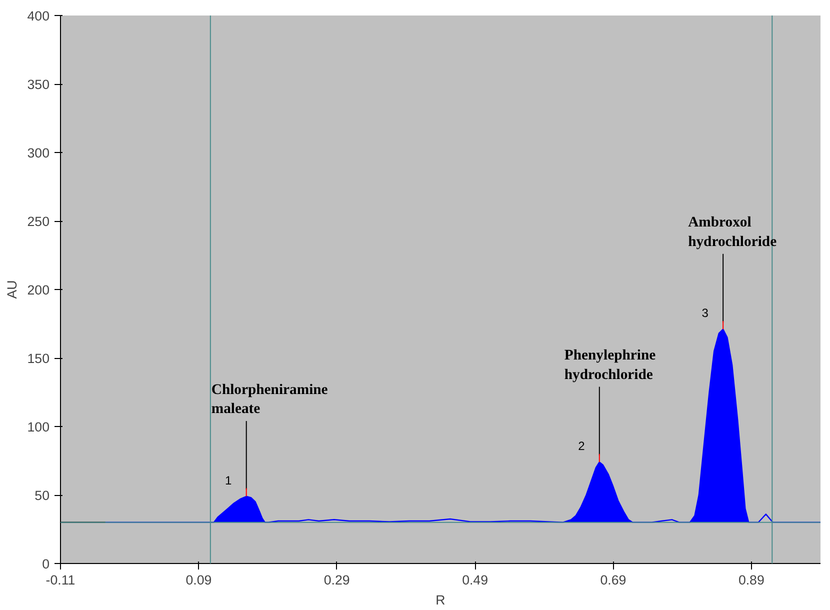 The width and height of the screenshot is (830, 610). What do you see at coordinates (38, 290) in the screenshot?
I see `y-tick-label: 200` at bounding box center [38, 290].